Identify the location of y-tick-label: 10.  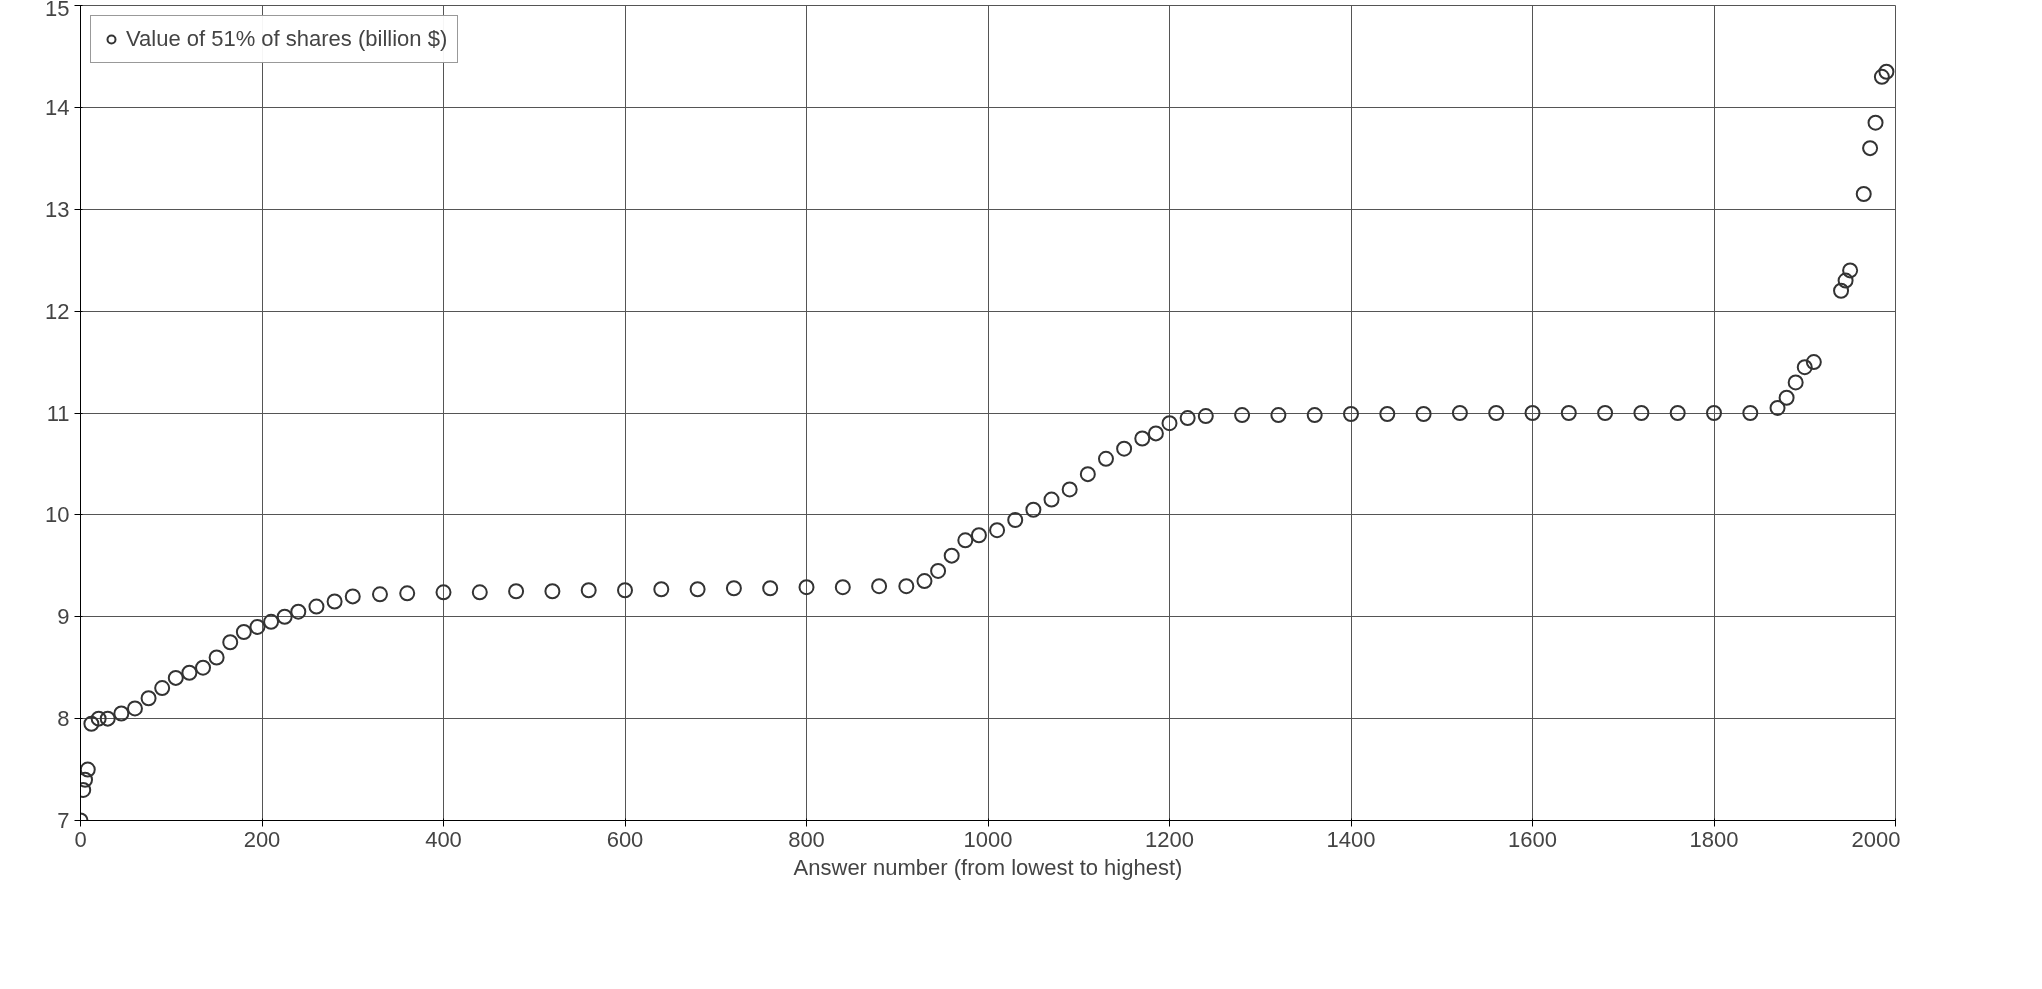
(57, 515).